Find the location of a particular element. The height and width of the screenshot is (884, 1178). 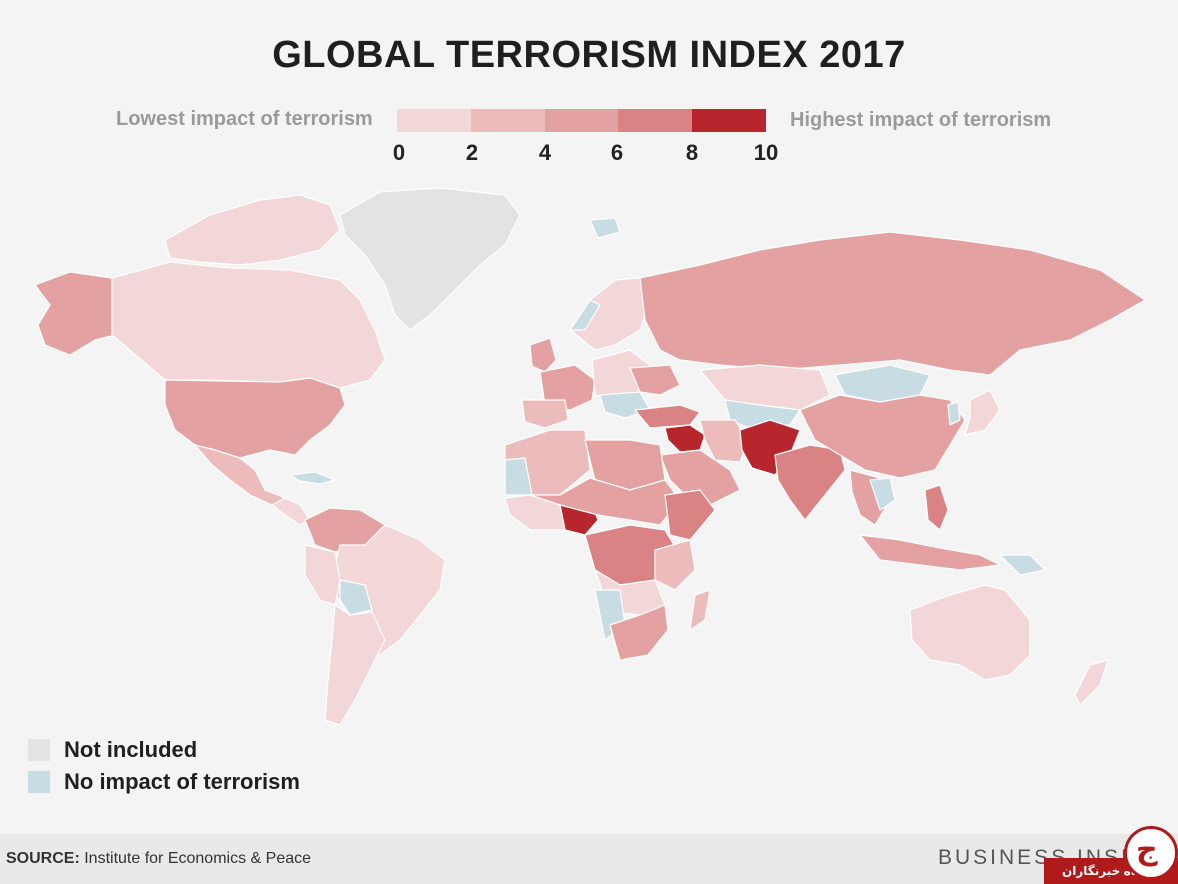

source-text: Institute for Economics & Peace is located at coordinates (198, 858).